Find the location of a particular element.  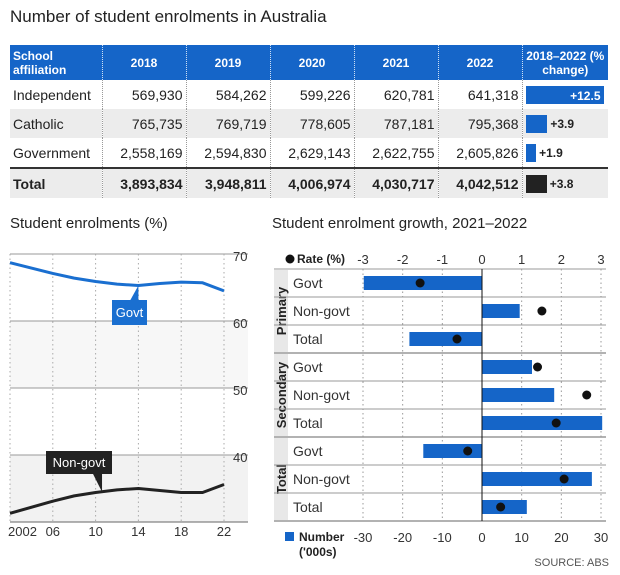

rate-legend-marker is located at coordinates (290, 259).